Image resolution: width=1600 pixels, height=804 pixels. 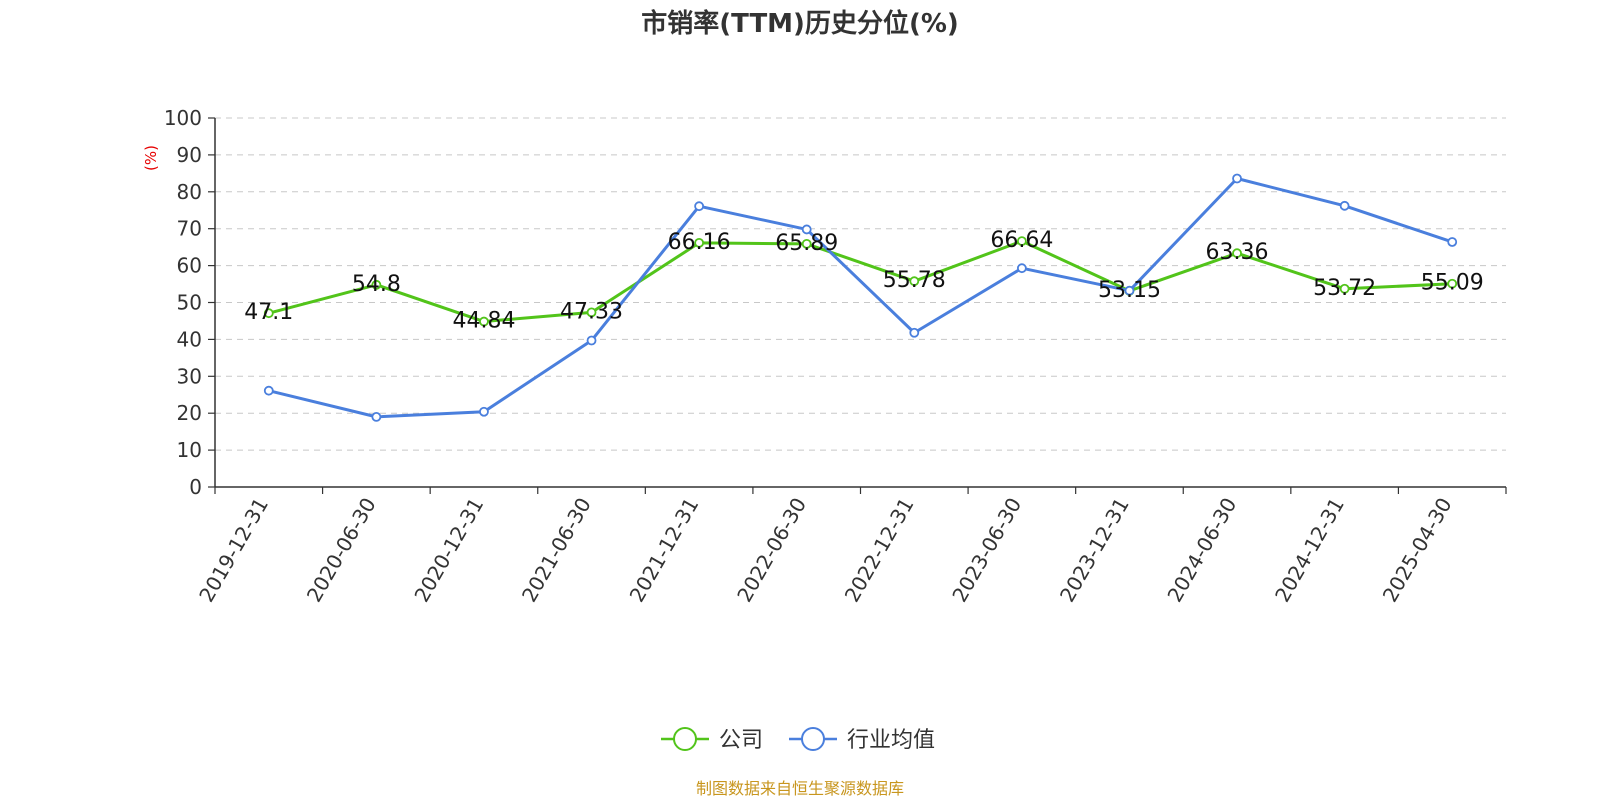 I want to click on data-label: 55.09, so click(x=1452, y=283).